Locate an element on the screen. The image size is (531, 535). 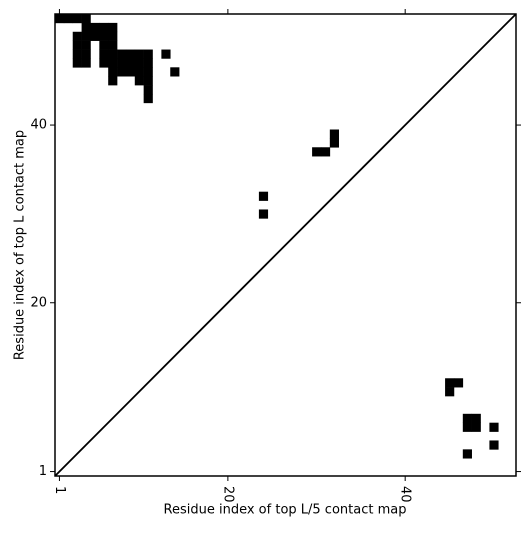
x-axis-label: Residue index of top L/5 contact map is located at coordinates (285, 510).